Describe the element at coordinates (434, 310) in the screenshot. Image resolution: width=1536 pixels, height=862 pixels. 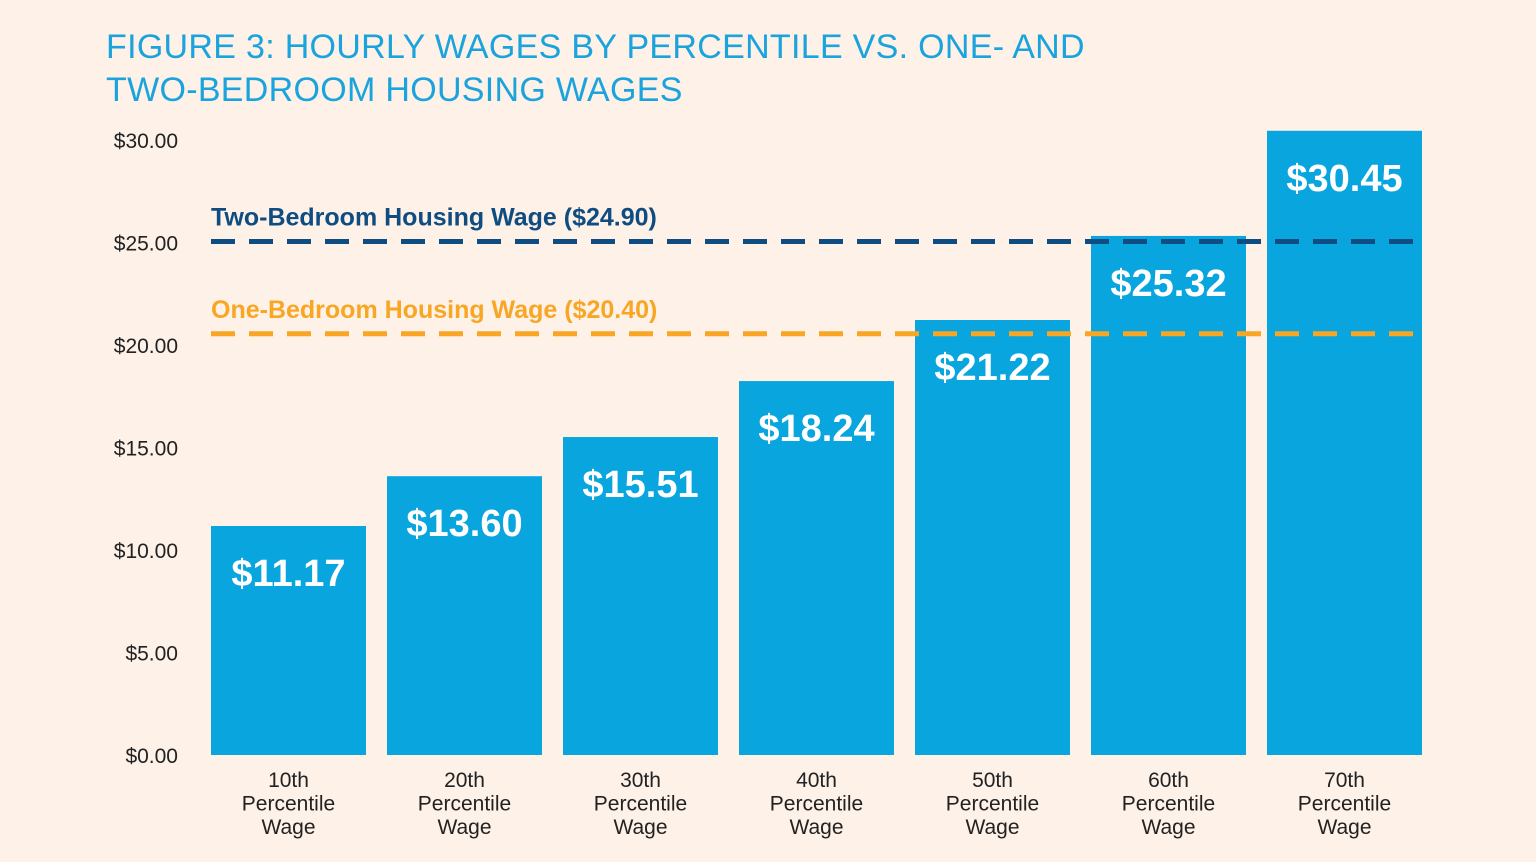
I see `reference-line-label: One-Bedroom Housing Wage ($20.40)` at that location.